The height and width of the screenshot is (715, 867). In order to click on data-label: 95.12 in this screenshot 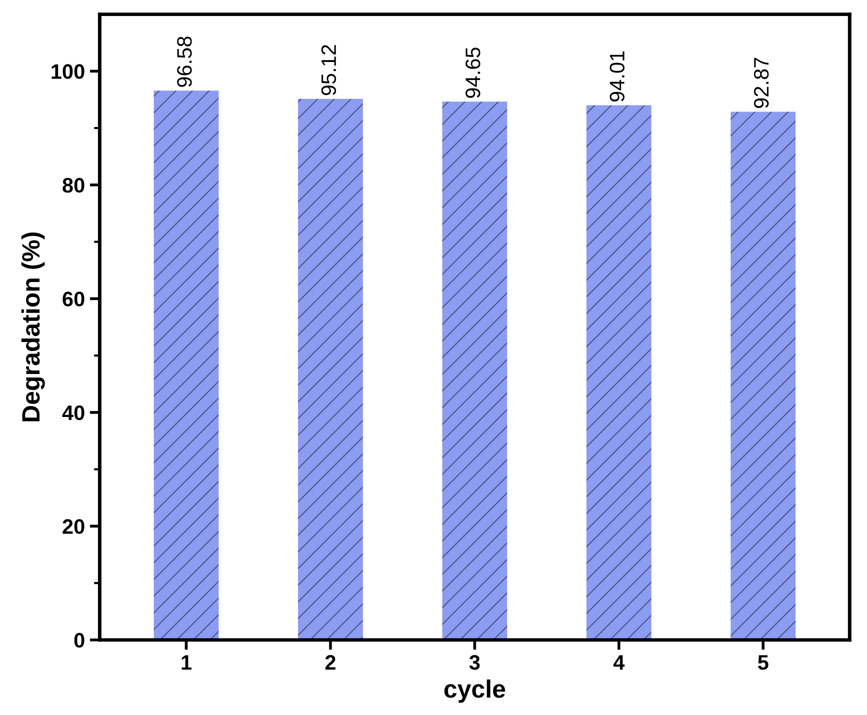, I will do `click(328, 70)`.